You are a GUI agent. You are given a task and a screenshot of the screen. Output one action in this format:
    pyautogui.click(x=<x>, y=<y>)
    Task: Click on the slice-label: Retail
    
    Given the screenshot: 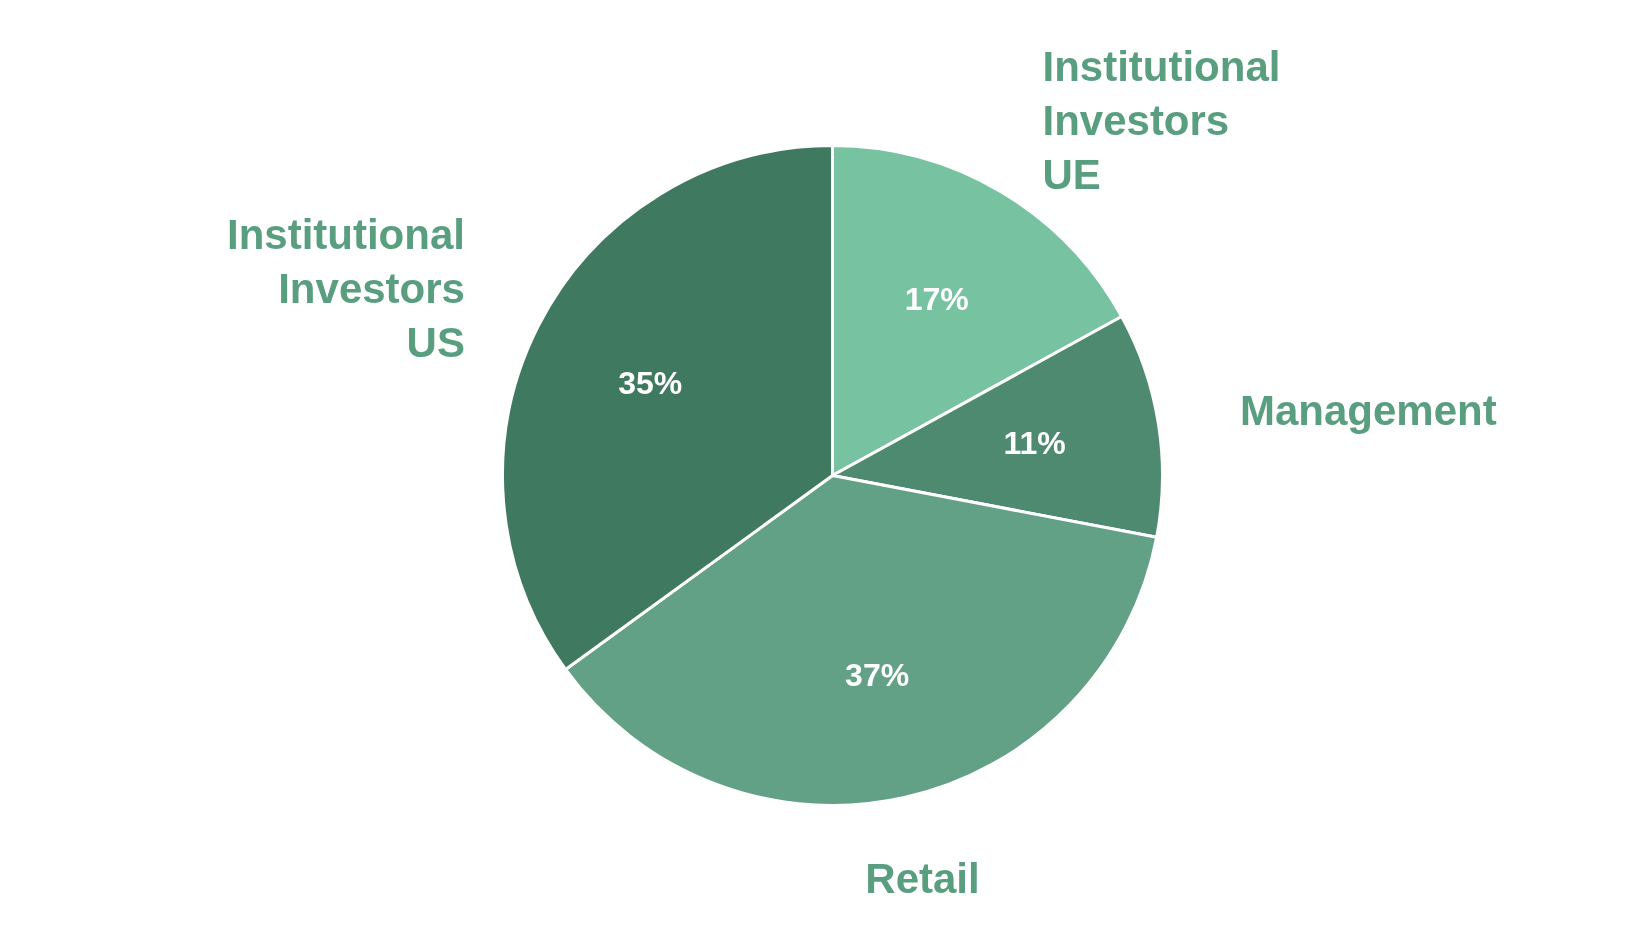 What is the action you would take?
    pyautogui.click(x=922, y=878)
    